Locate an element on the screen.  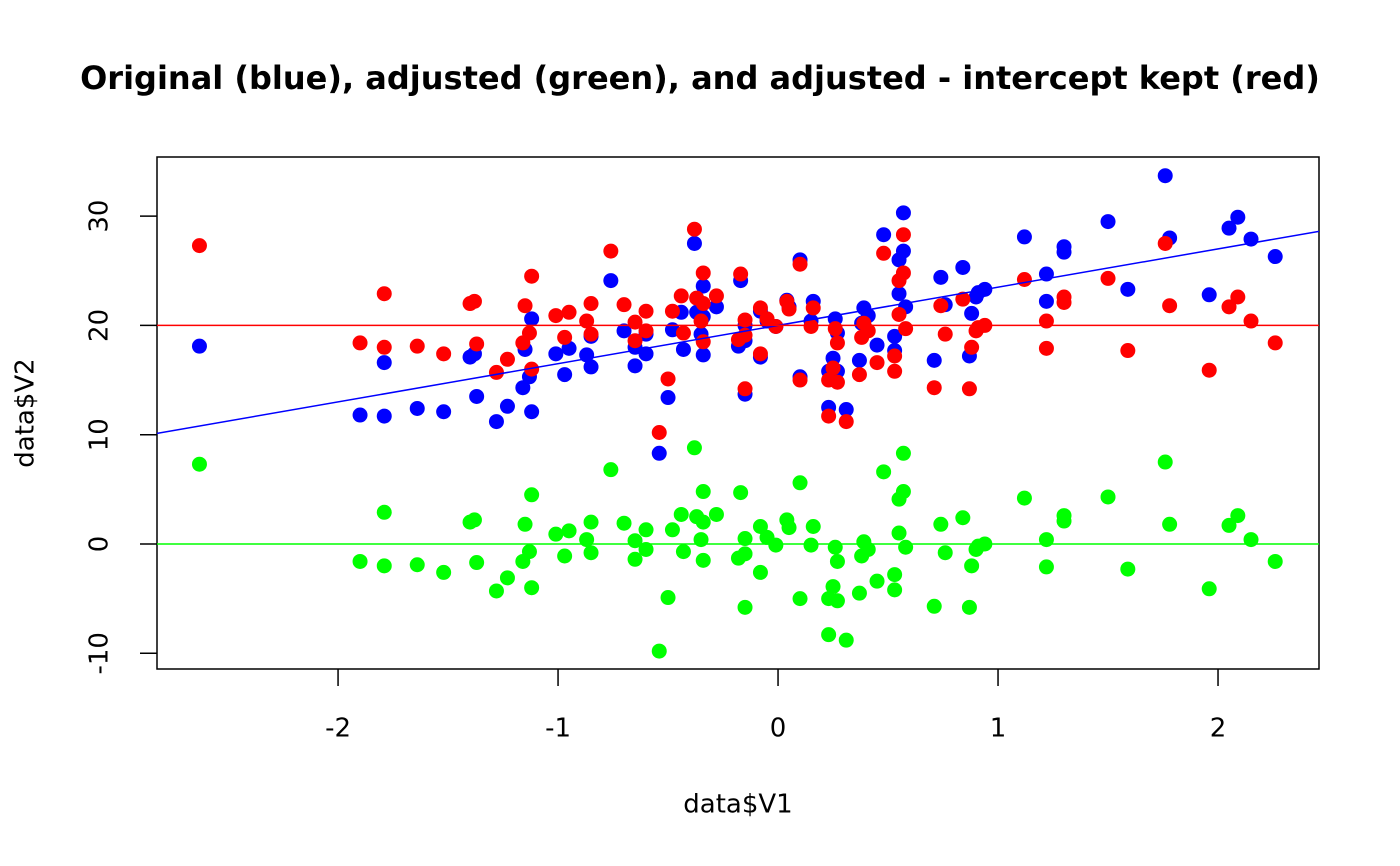
y-axis-label: data$V2 is located at coordinates (26, 412).